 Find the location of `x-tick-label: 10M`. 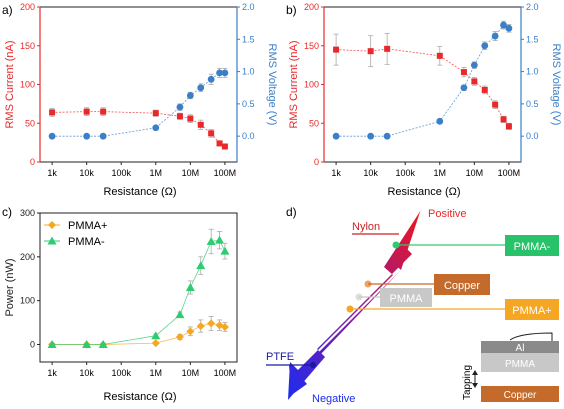

x-tick-label: 10M is located at coordinates (475, 173).